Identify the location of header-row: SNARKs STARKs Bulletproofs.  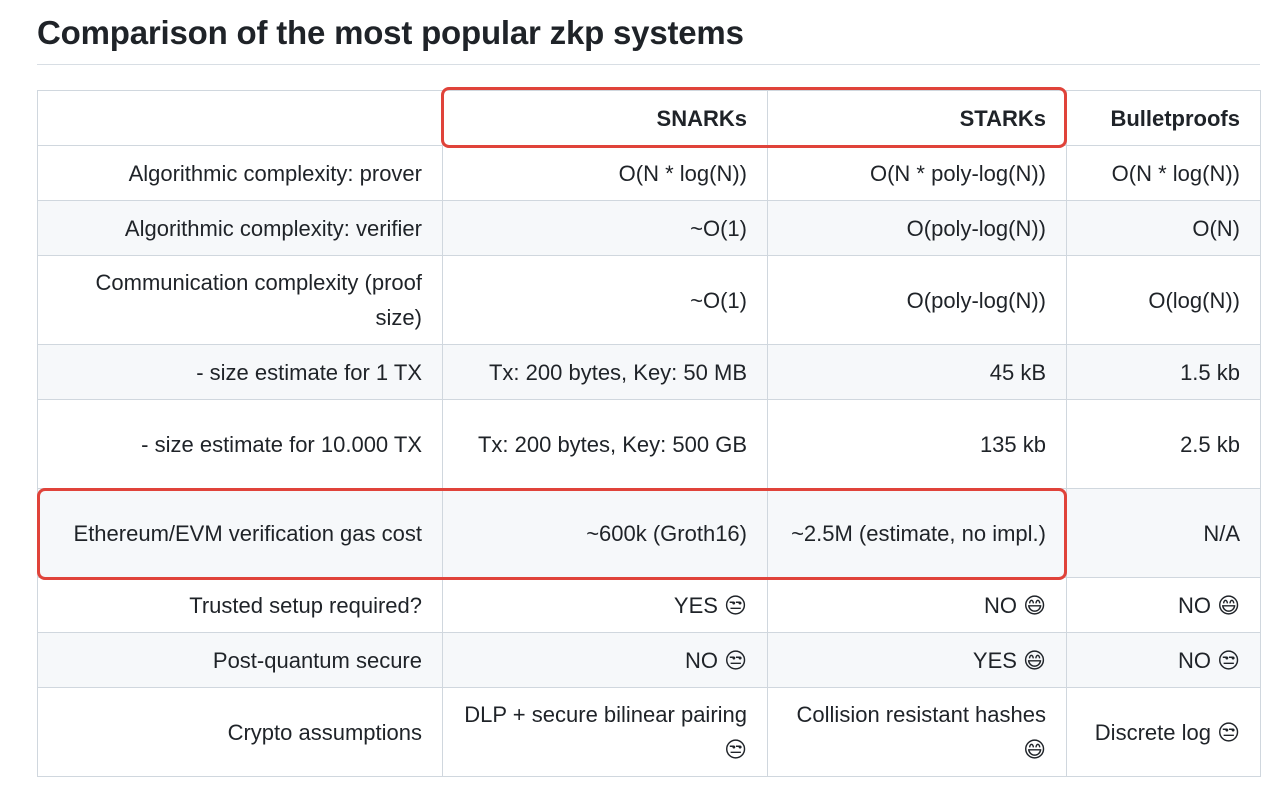
(649, 118).